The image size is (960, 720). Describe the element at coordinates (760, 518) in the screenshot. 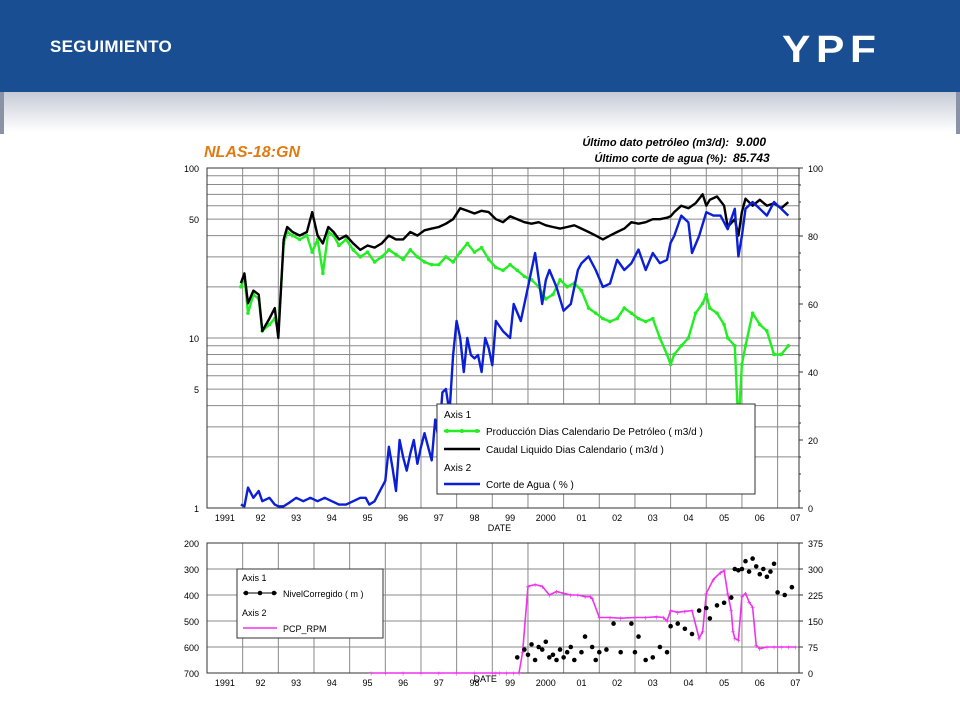

I see `top-x-tick-label: 06` at that location.